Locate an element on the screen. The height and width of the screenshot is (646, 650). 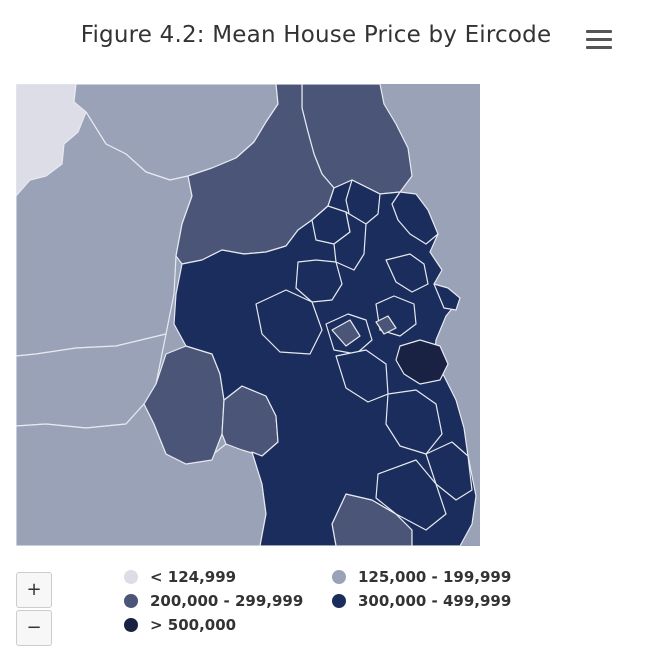
region-300k-b is located at coordinates (363, 202).